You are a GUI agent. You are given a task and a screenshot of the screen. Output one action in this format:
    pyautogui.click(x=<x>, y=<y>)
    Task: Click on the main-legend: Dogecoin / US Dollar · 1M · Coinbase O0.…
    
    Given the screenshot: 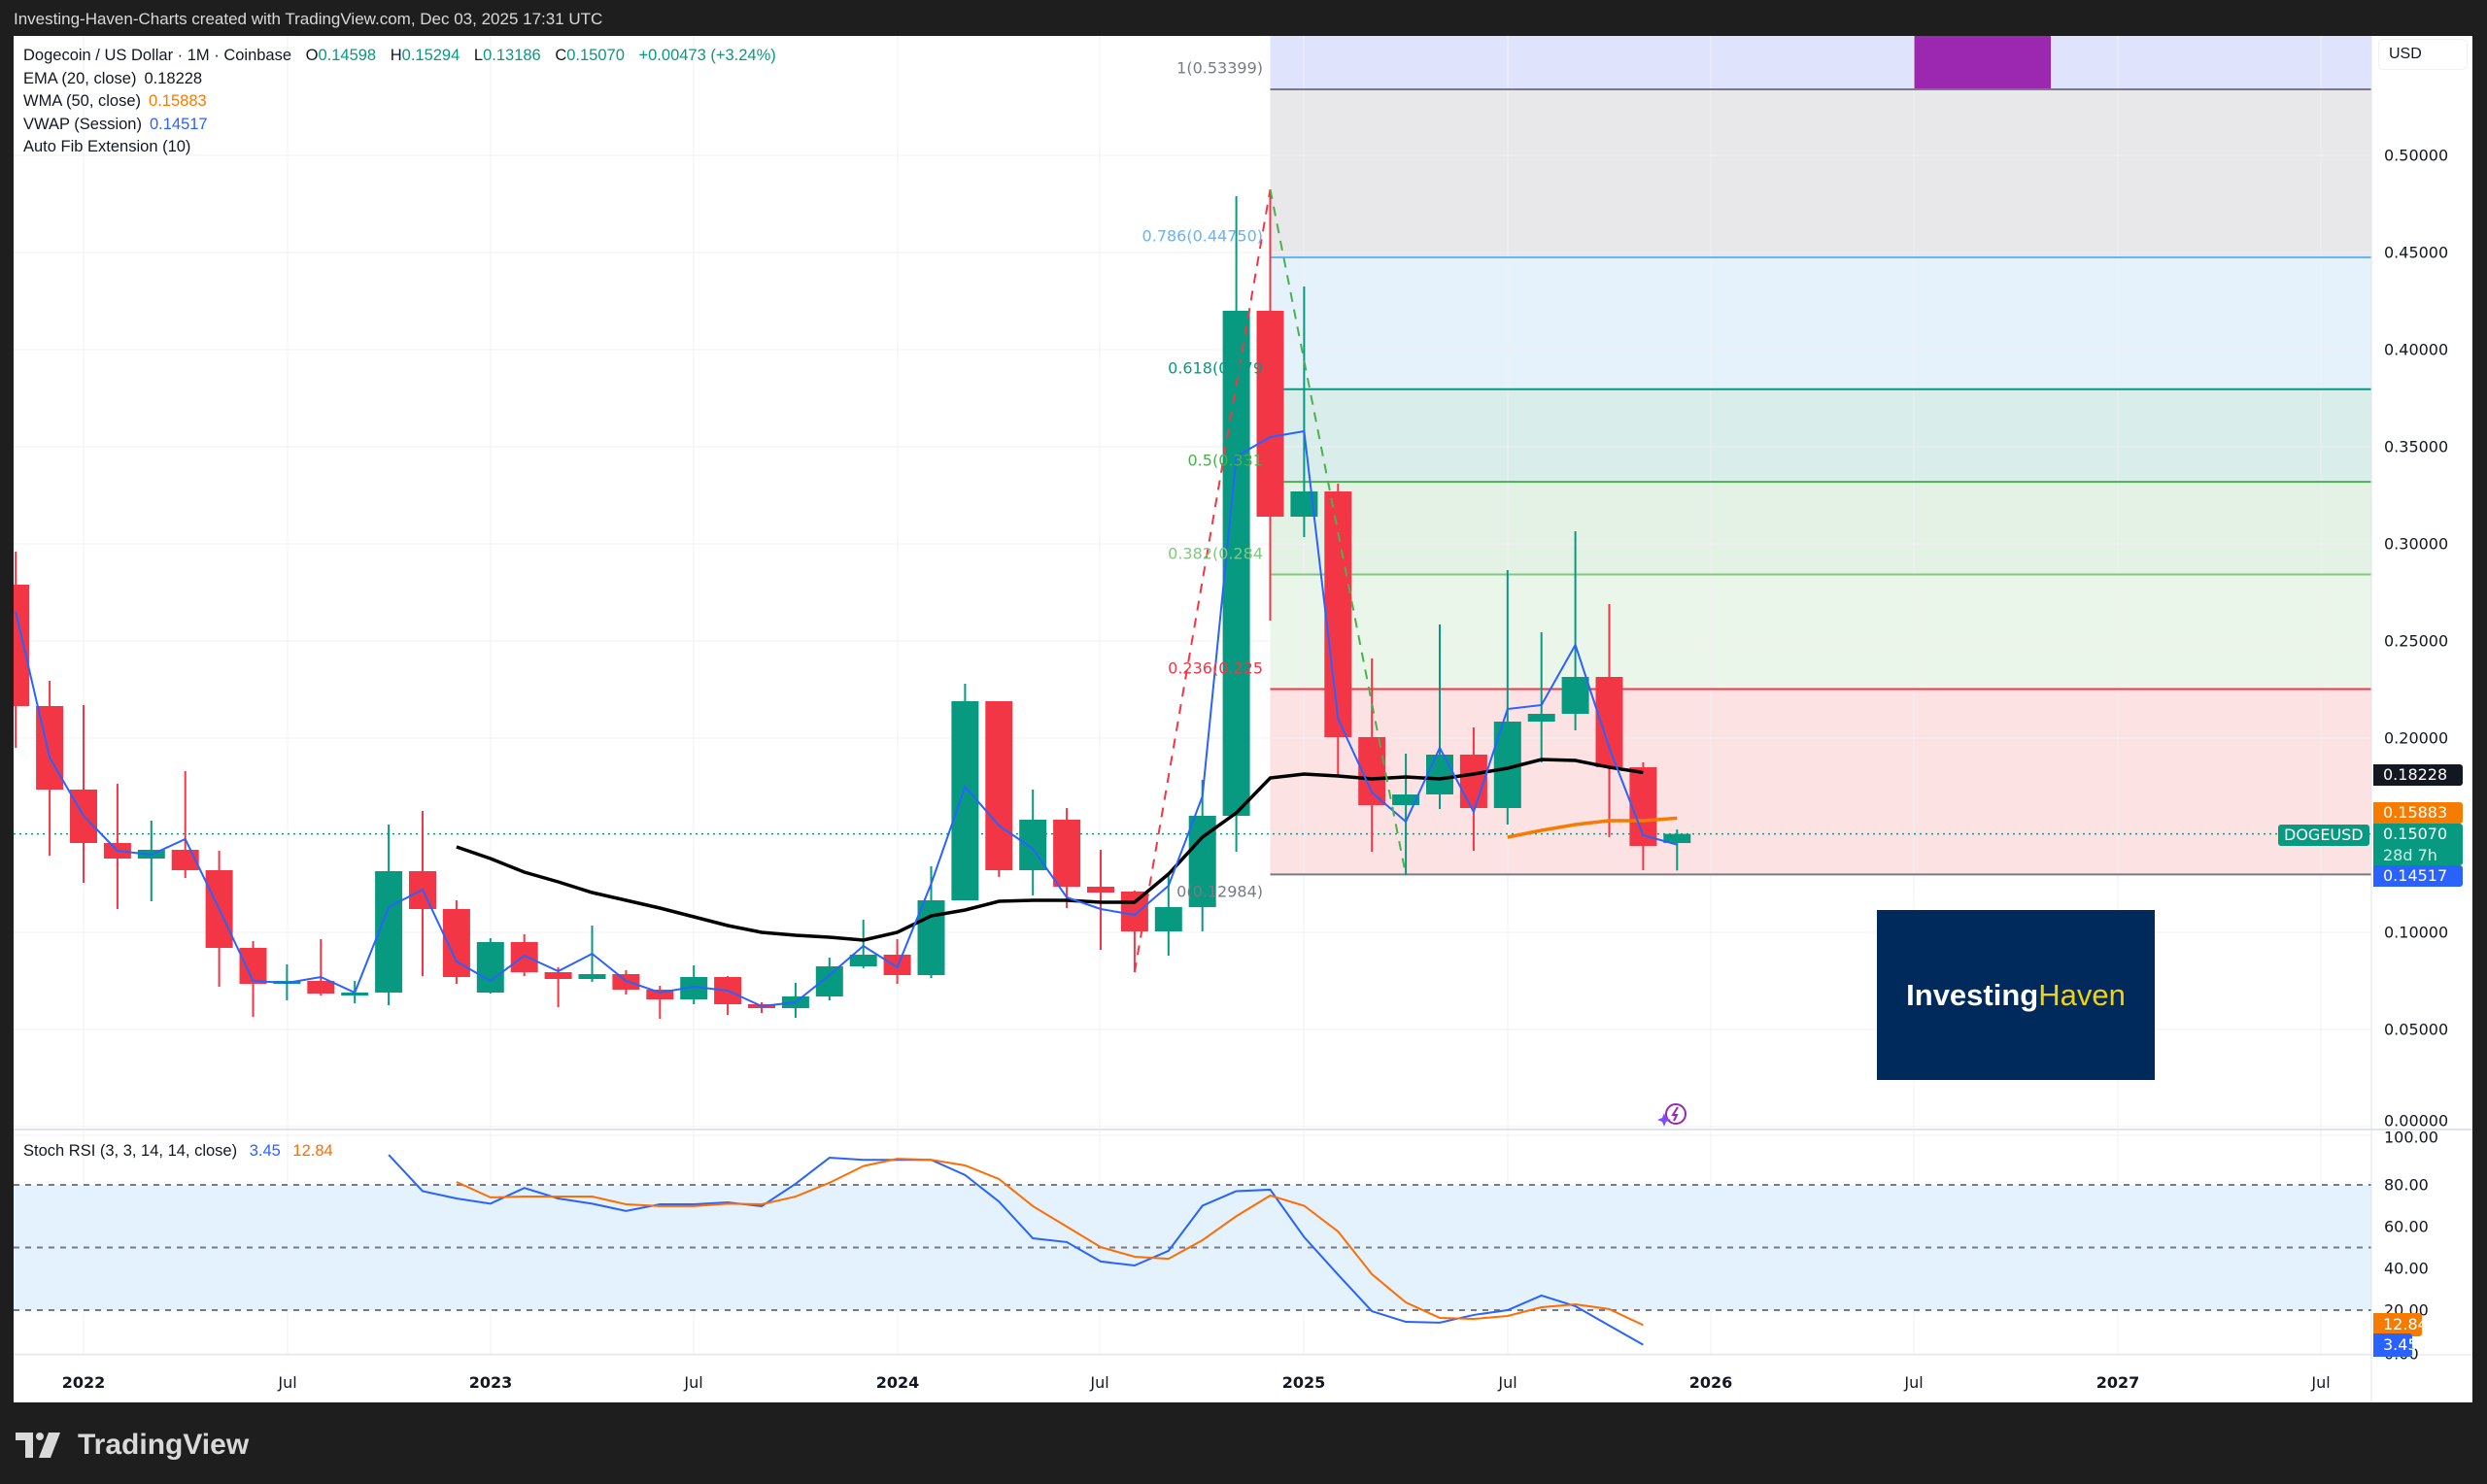 What is the action you would take?
    pyautogui.click(x=399, y=102)
    